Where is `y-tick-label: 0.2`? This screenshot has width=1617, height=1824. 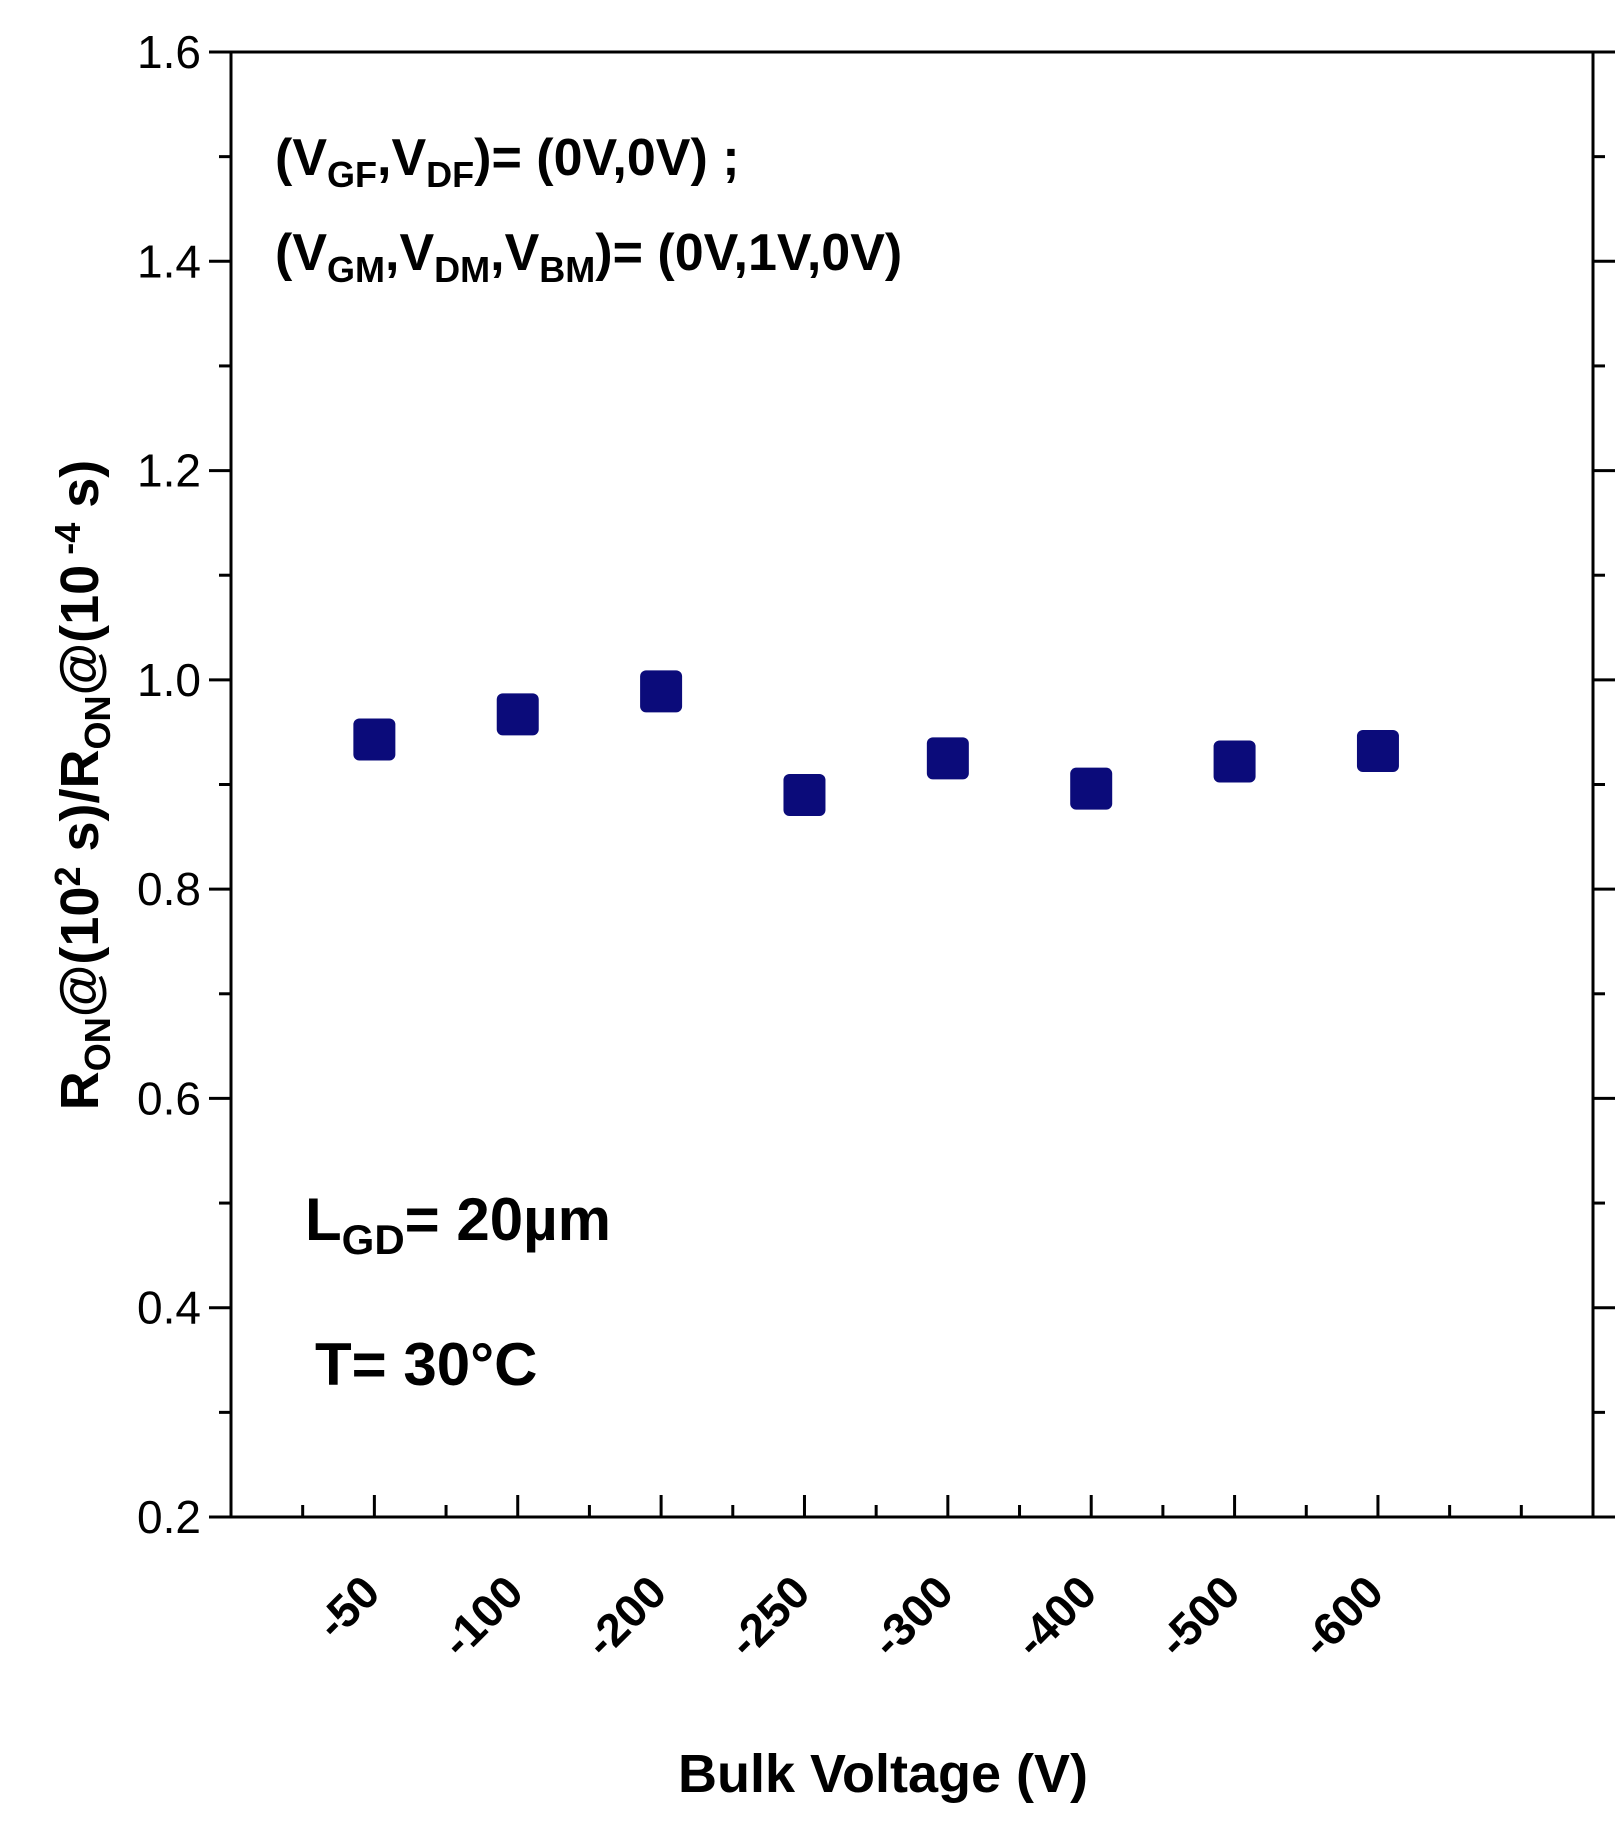 y-tick-label: 0.2 is located at coordinates (169, 1517).